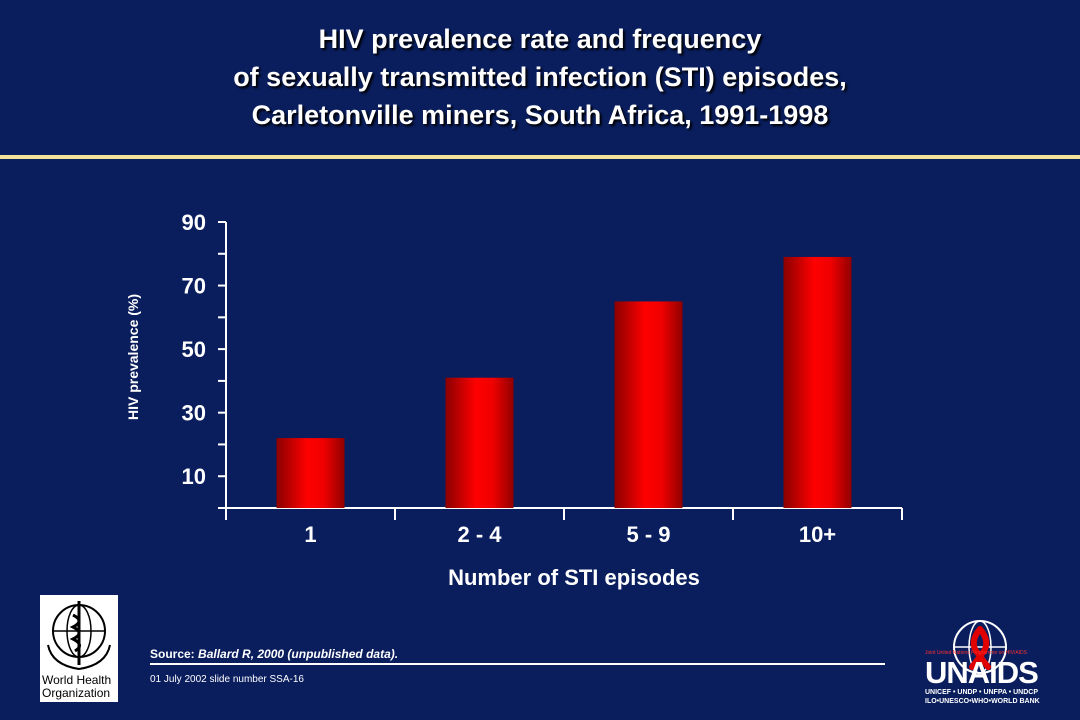 Image resolution: width=1080 pixels, height=720 pixels. I want to click on title-line-1: HIV prevalence rate and frequency, so click(540, 39).